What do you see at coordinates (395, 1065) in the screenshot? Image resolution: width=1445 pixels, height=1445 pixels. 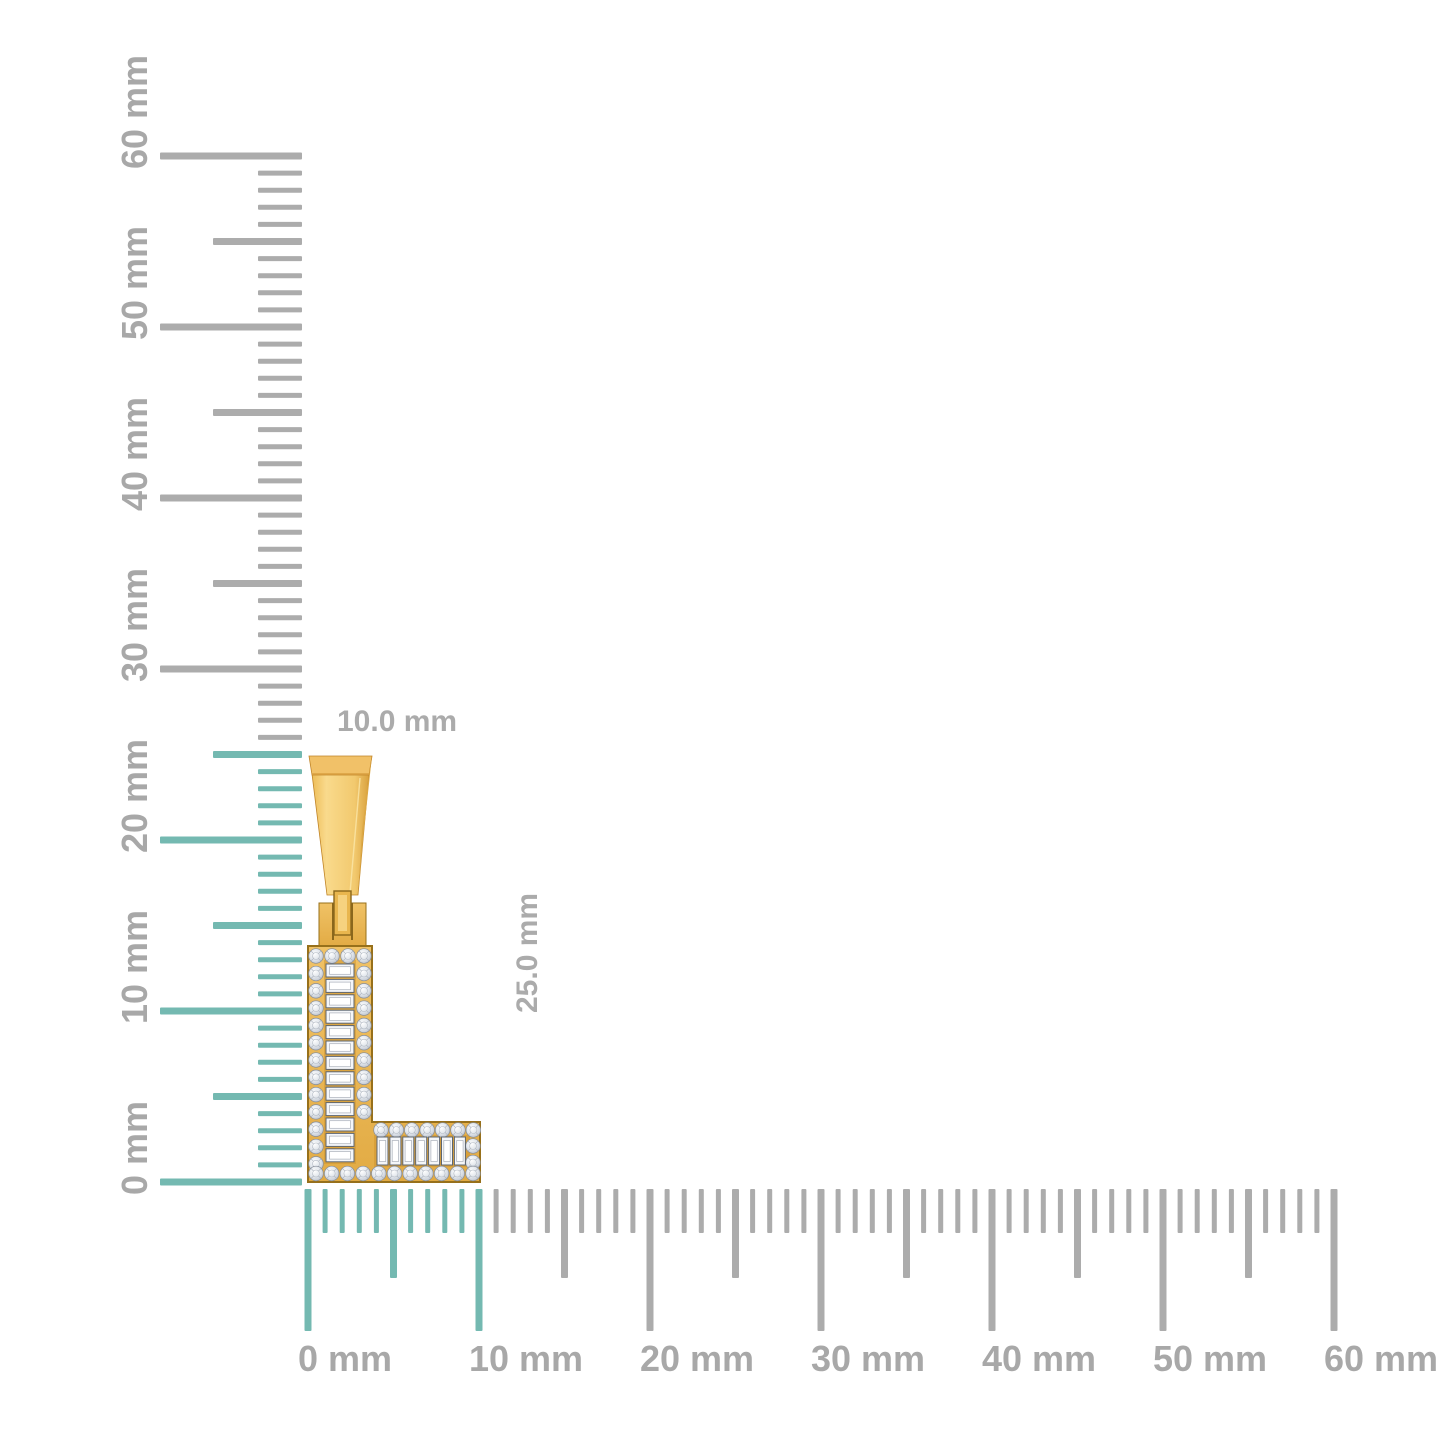 I see `diamond-stones` at bounding box center [395, 1065].